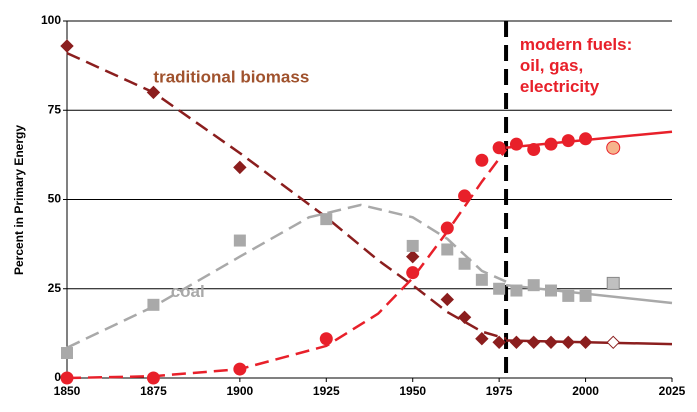 The width and height of the screenshot is (697, 412). Describe the element at coordinates (412, 391) in the screenshot. I see `x-tick-label: 1950` at that location.